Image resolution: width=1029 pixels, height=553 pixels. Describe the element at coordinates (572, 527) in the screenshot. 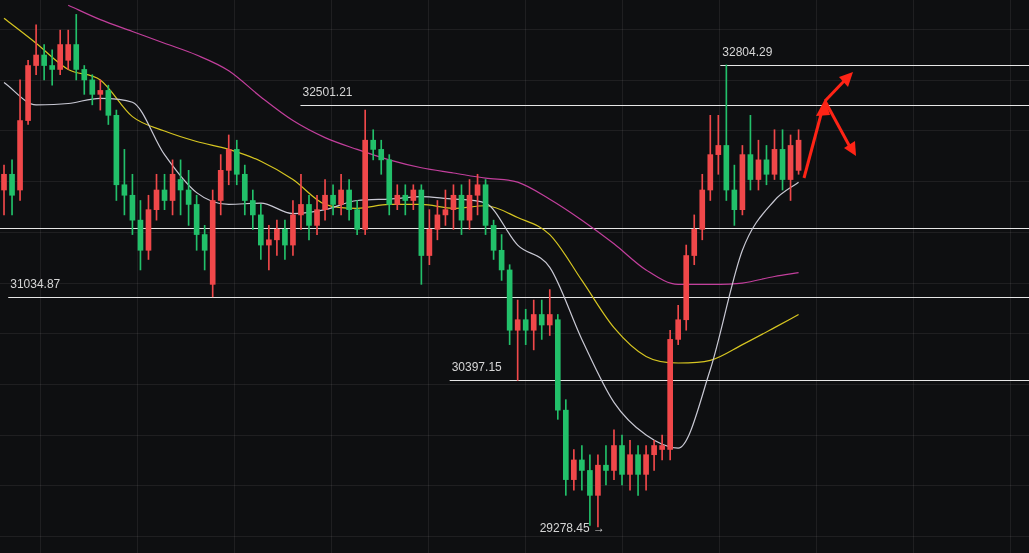

I see `annotation: 29278.45 →` at that location.